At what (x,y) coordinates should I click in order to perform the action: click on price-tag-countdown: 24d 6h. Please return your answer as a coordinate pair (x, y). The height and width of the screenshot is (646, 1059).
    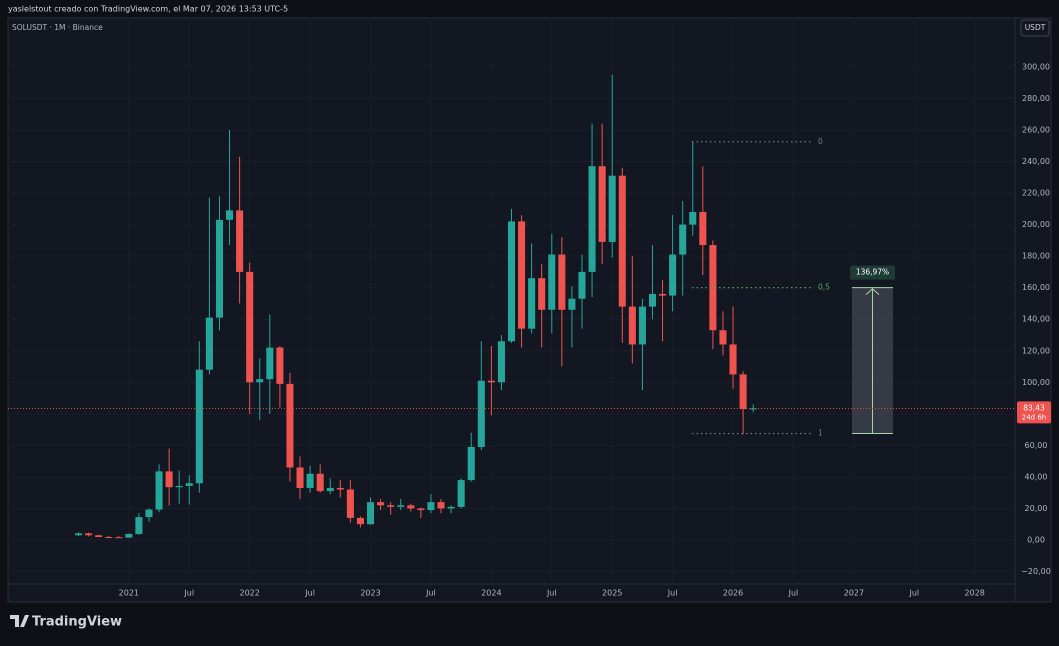
    Looking at the image, I should click on (1034, 417).